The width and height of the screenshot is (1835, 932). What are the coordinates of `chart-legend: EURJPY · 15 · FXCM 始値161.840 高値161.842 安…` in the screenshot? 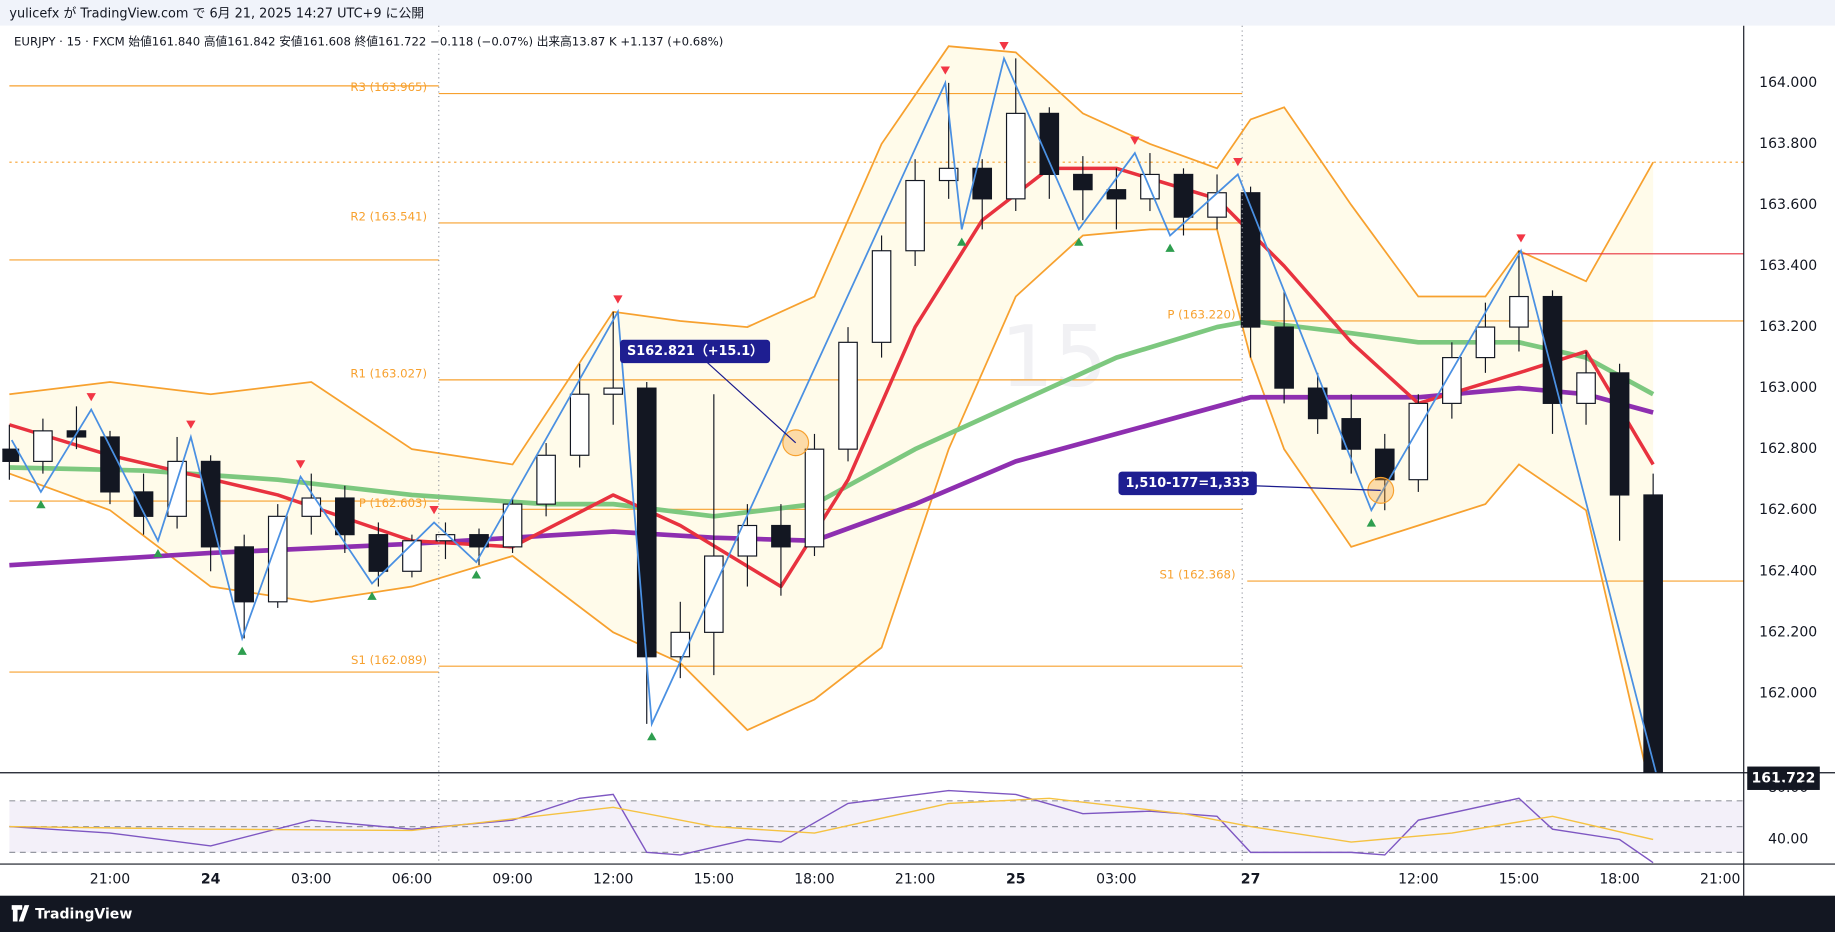 It's located at (368, 42).